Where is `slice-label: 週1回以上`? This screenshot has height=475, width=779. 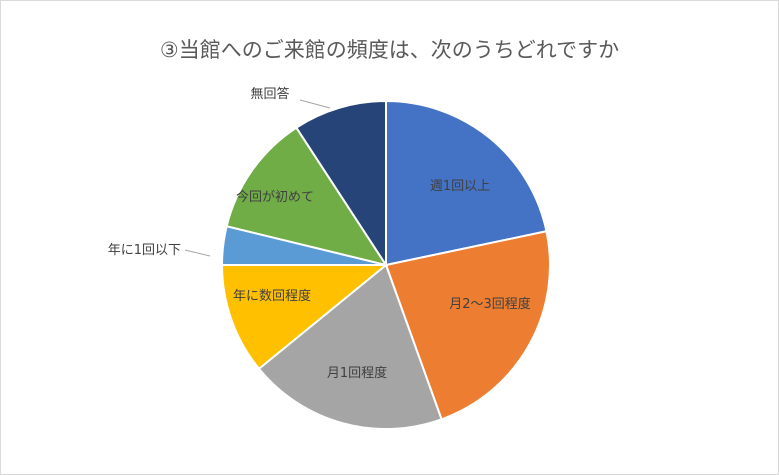
slice-label: 週1回以上 is located at coordinates (460, 186).